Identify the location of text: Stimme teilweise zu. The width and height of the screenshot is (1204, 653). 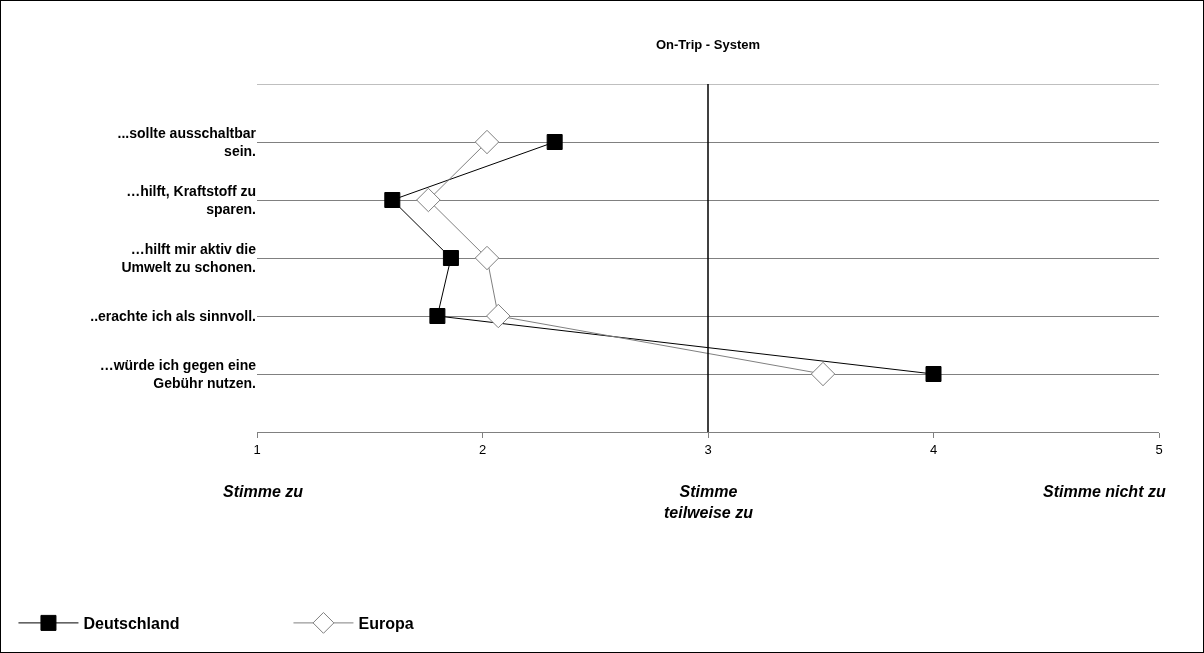
(709, 502).